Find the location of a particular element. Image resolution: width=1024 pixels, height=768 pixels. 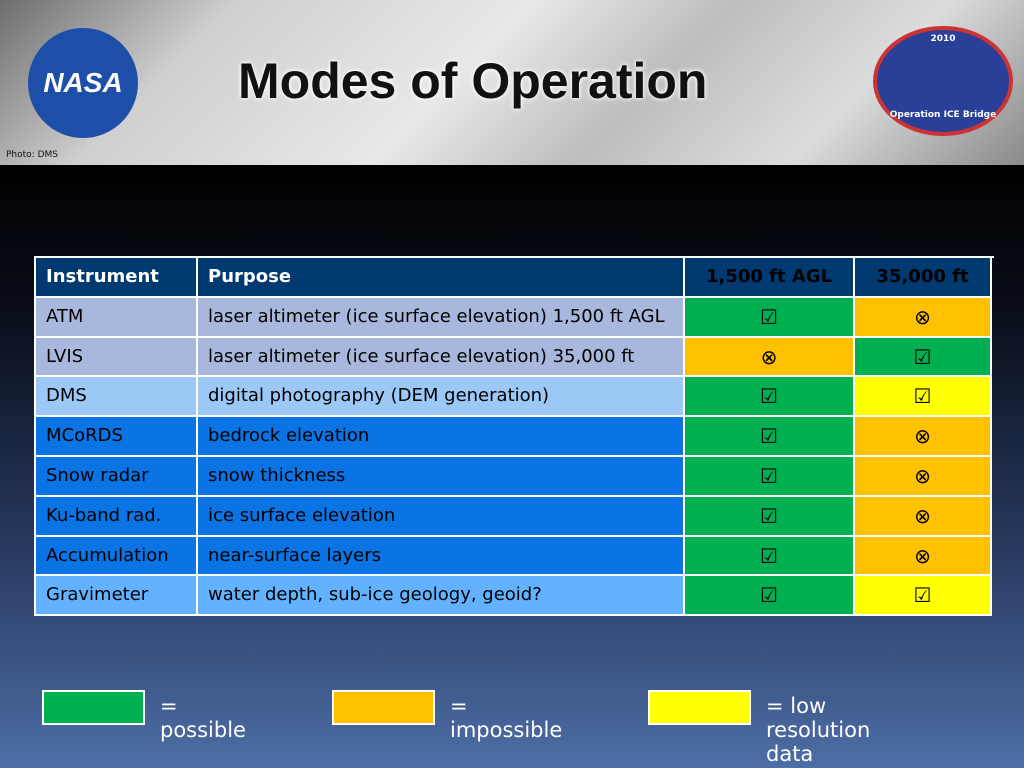

instrument-cell: Accumulation is located at coordinates (117, 556).